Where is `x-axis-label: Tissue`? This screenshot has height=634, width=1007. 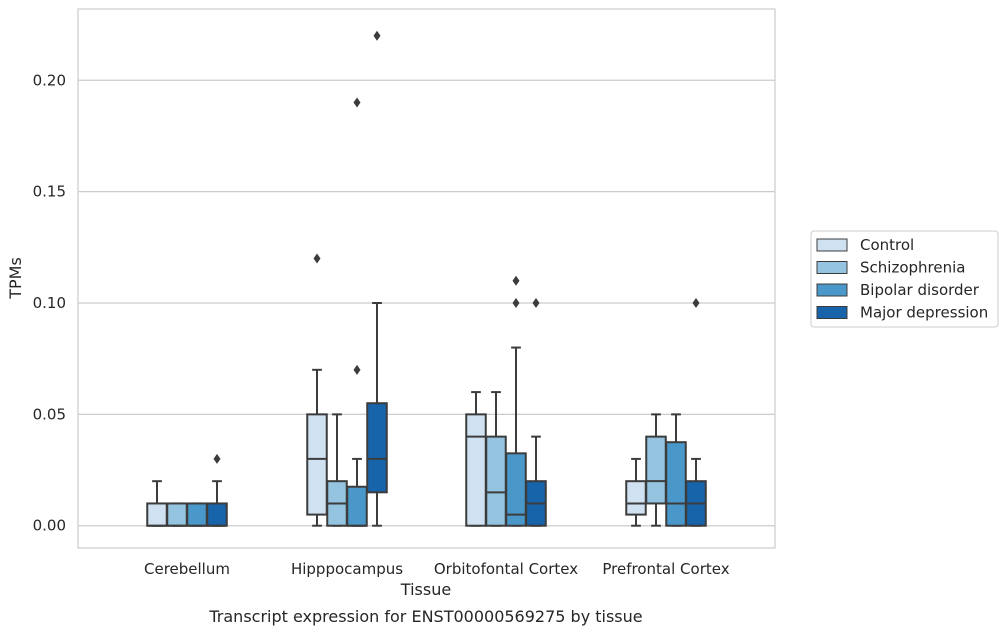 x-axis-label: Tissue is located at coordinates (425, 589).